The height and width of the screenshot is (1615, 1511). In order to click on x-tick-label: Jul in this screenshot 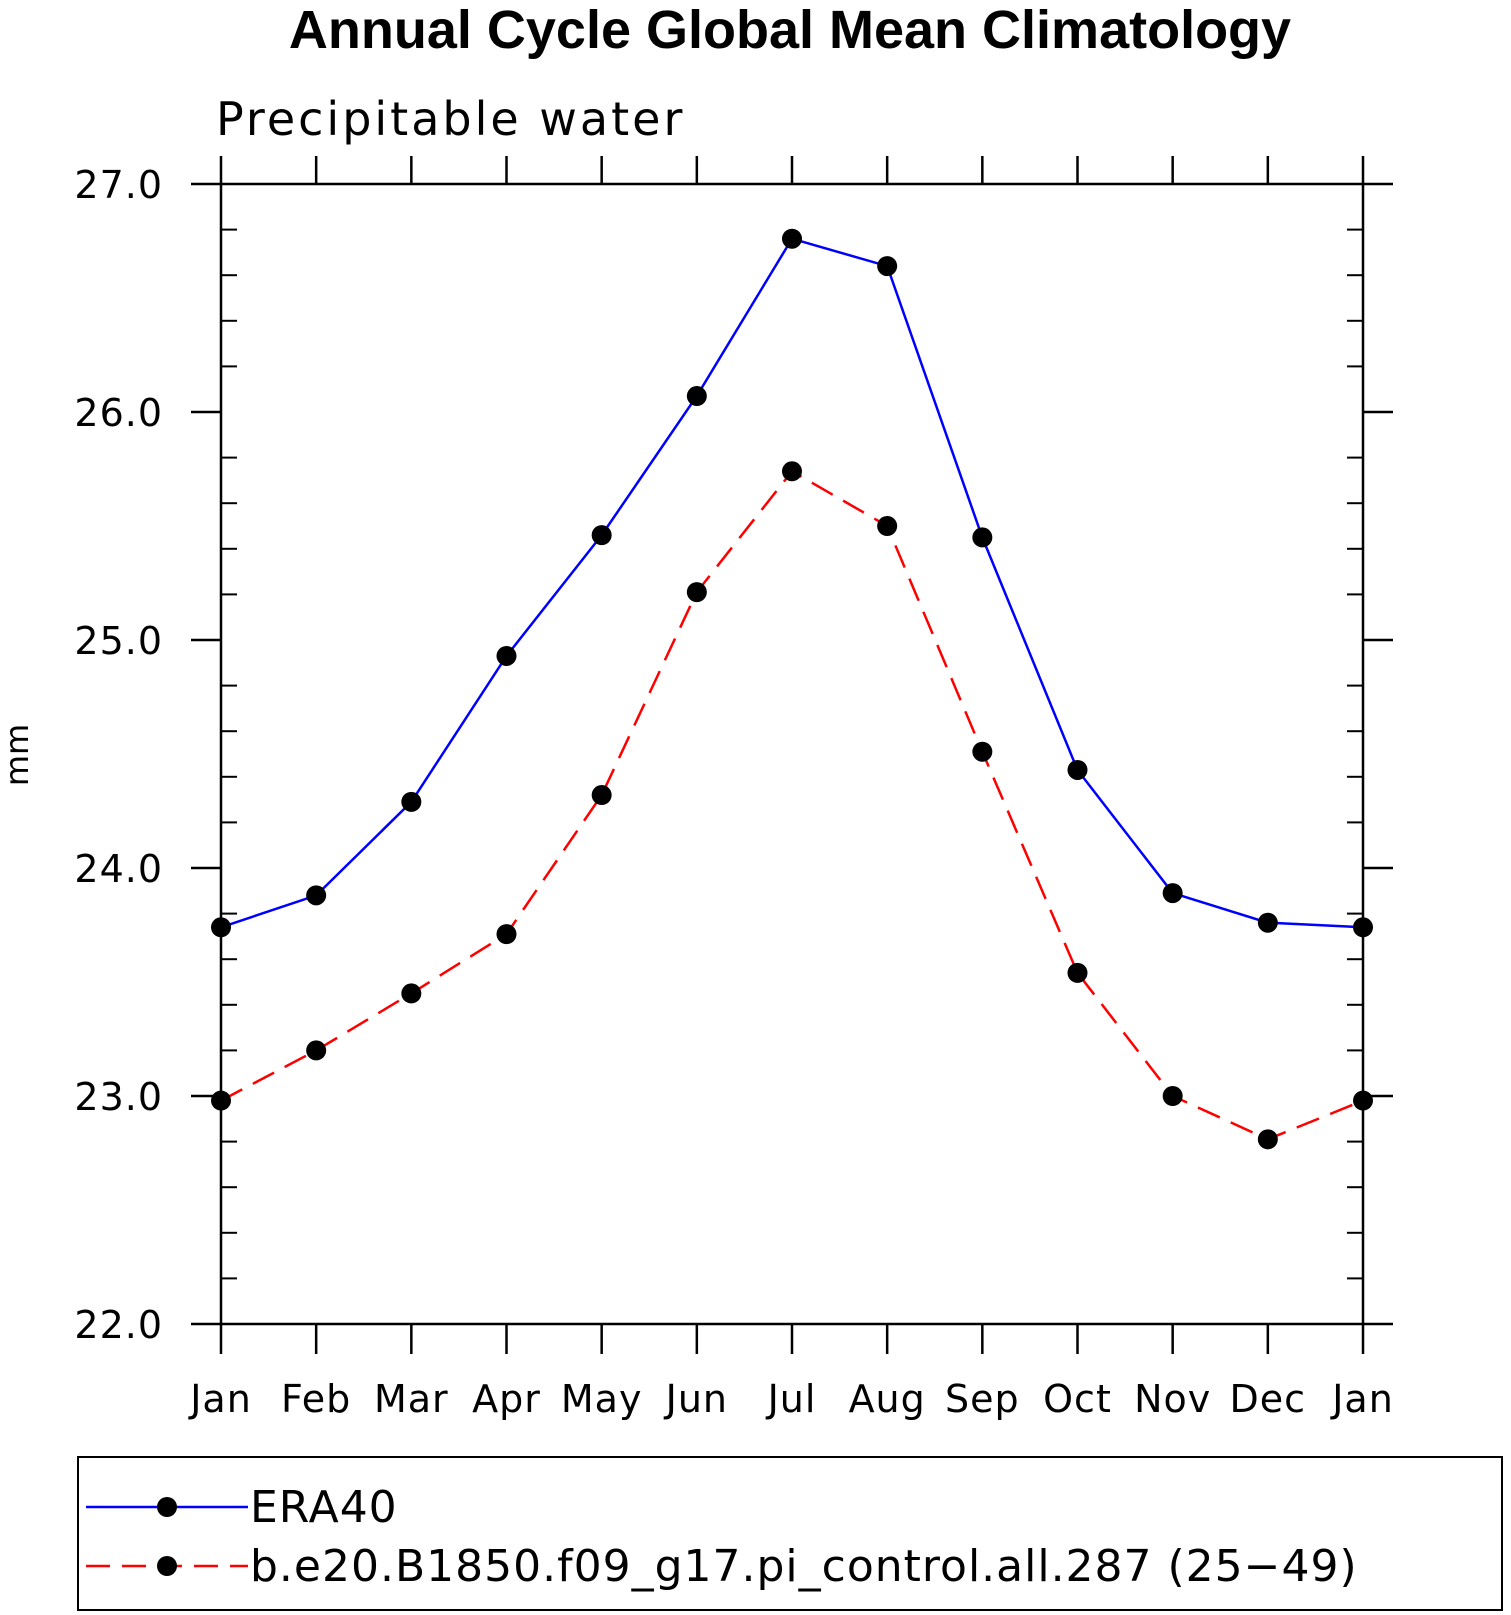, I will do `click(791, 1399)`.